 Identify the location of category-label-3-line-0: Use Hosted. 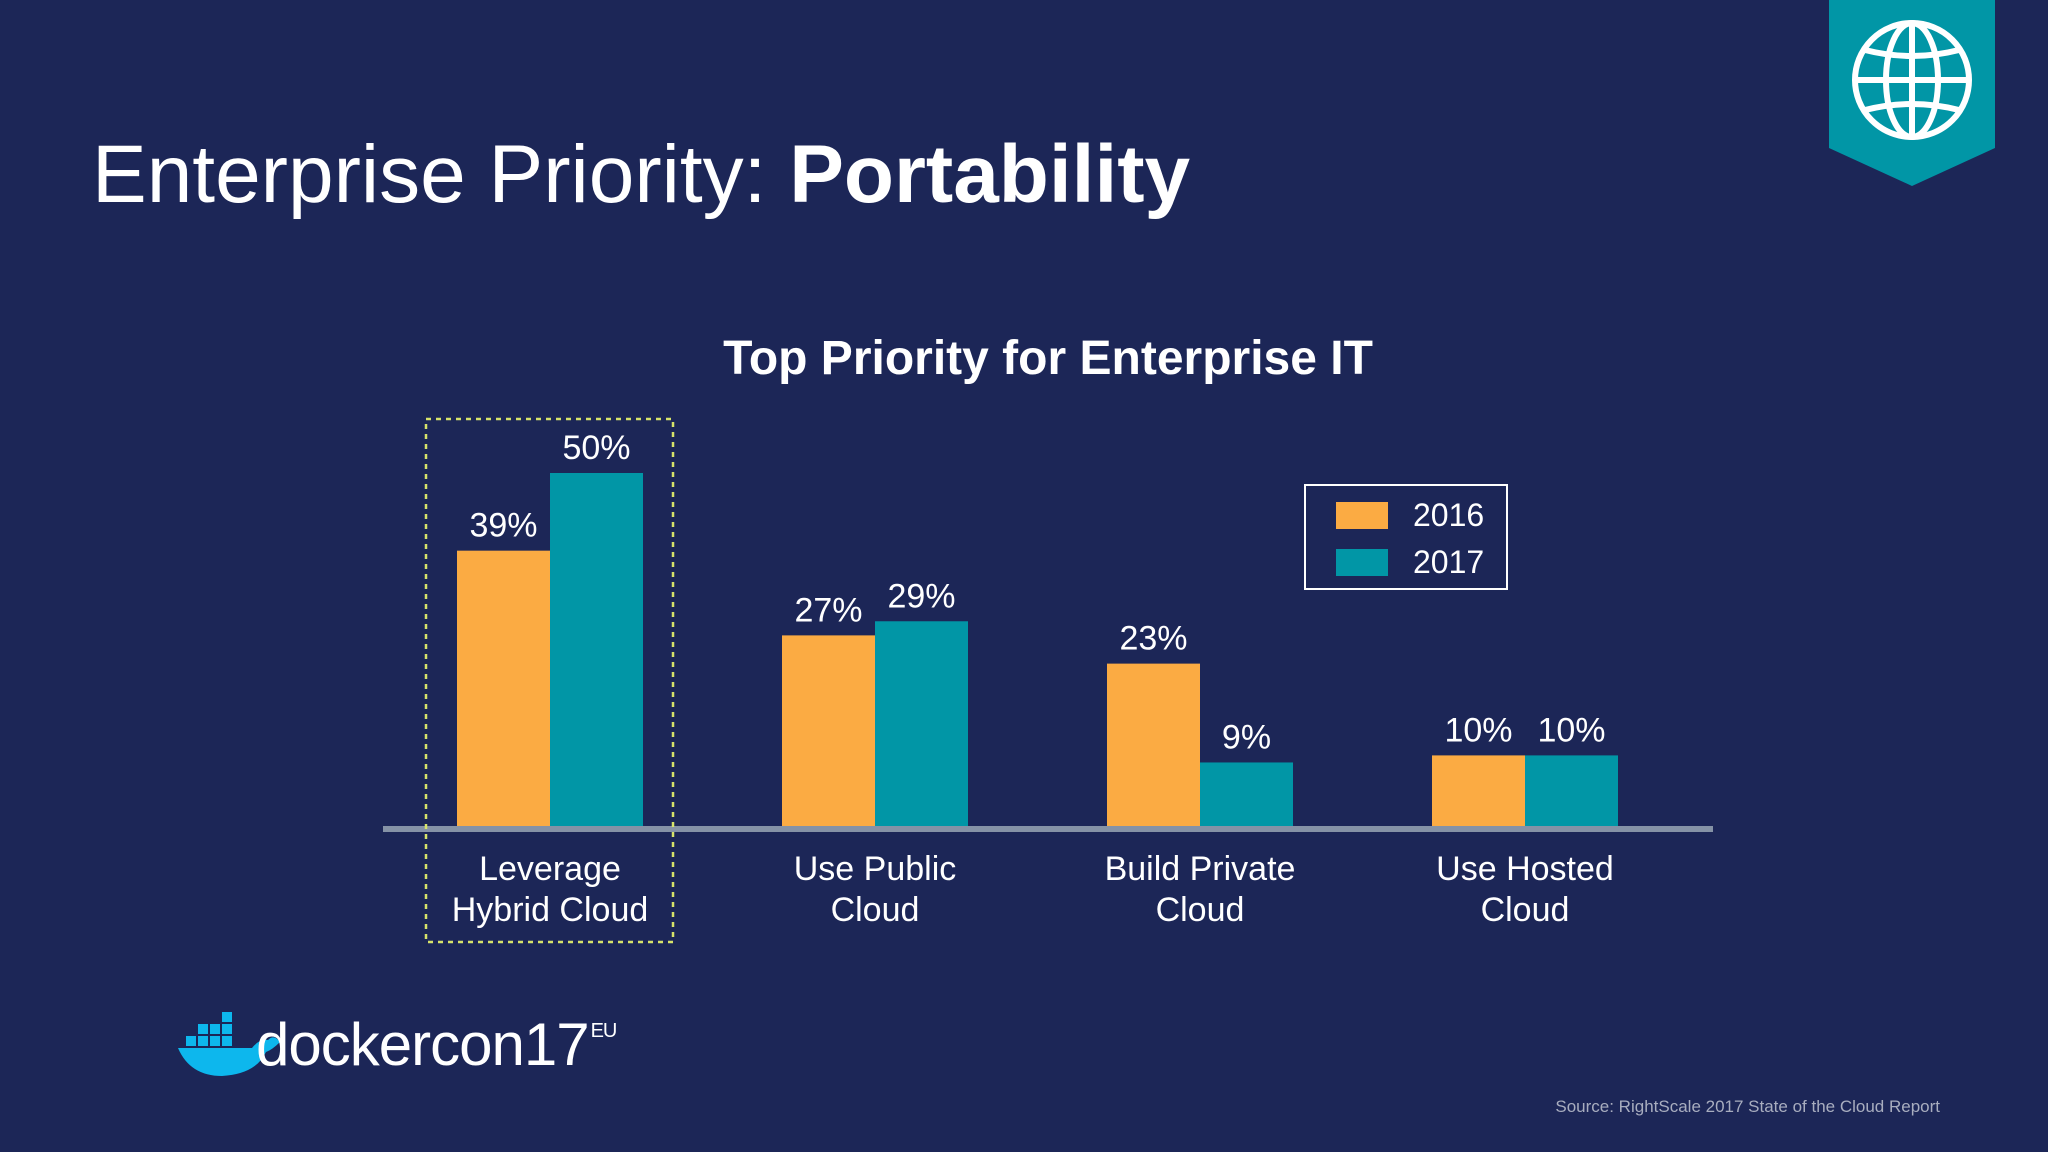
(1525, 869).